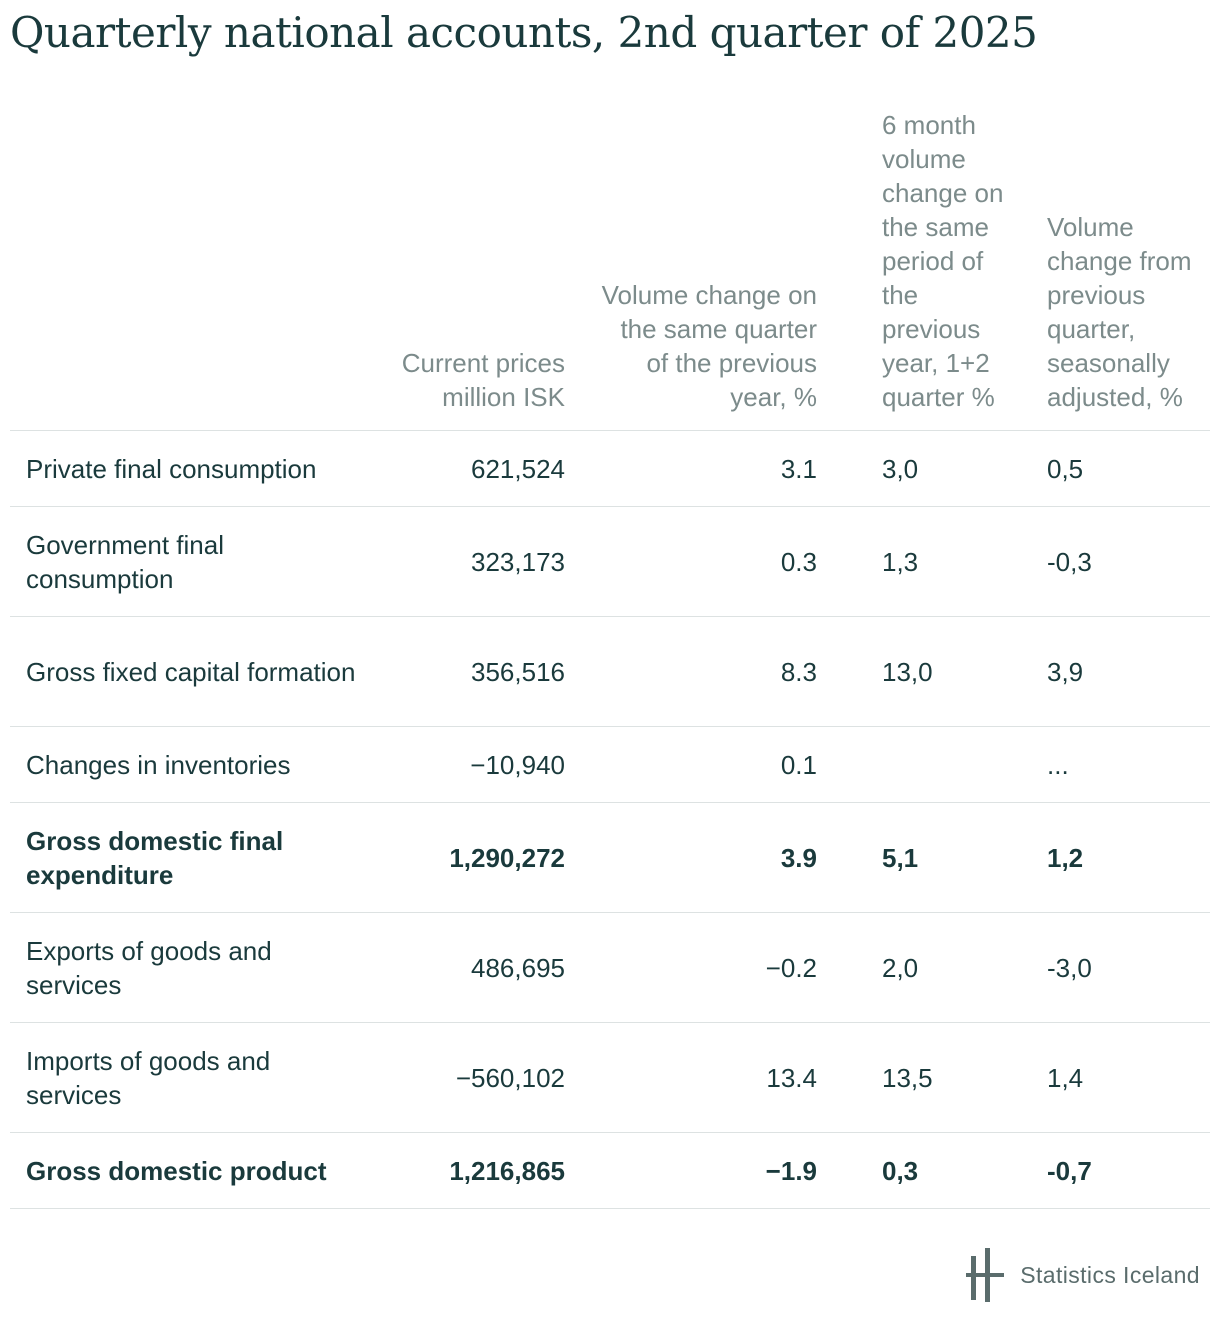 The image size is (1220, 1326). I want to click on table-cell: 0,3, so click(924, 1170).